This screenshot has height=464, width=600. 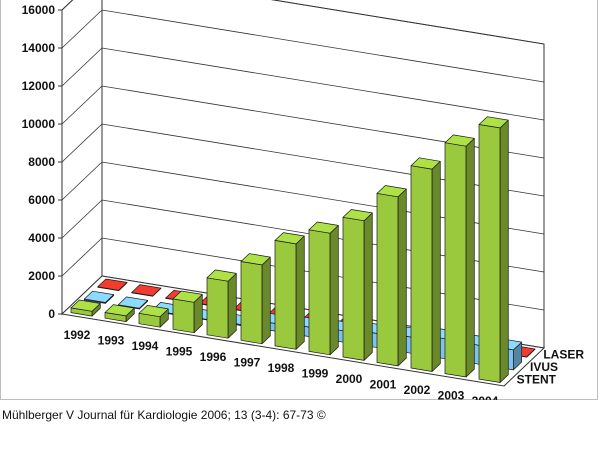 I want to click on bar-stent-2003, so click(x=459, y=256).